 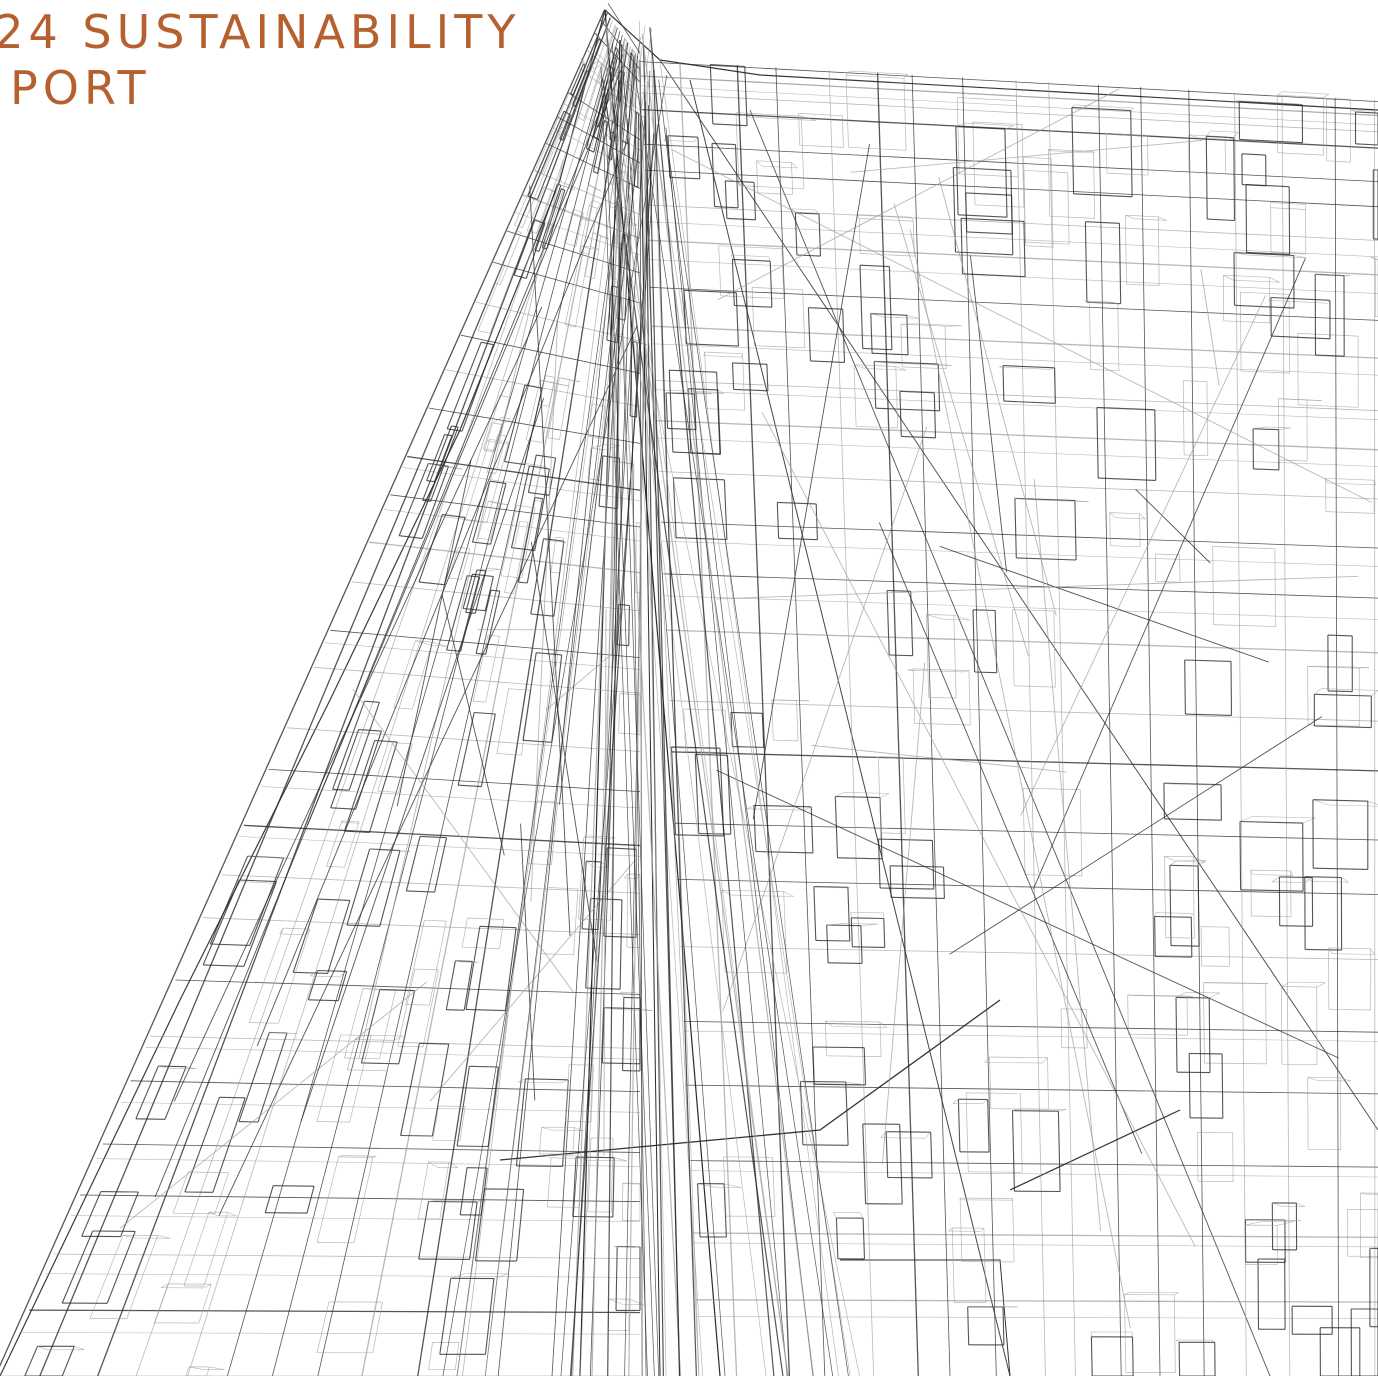 I want to click on report-title: 024 SUSTAINABILITY PORT, so click(x=260, y=58).